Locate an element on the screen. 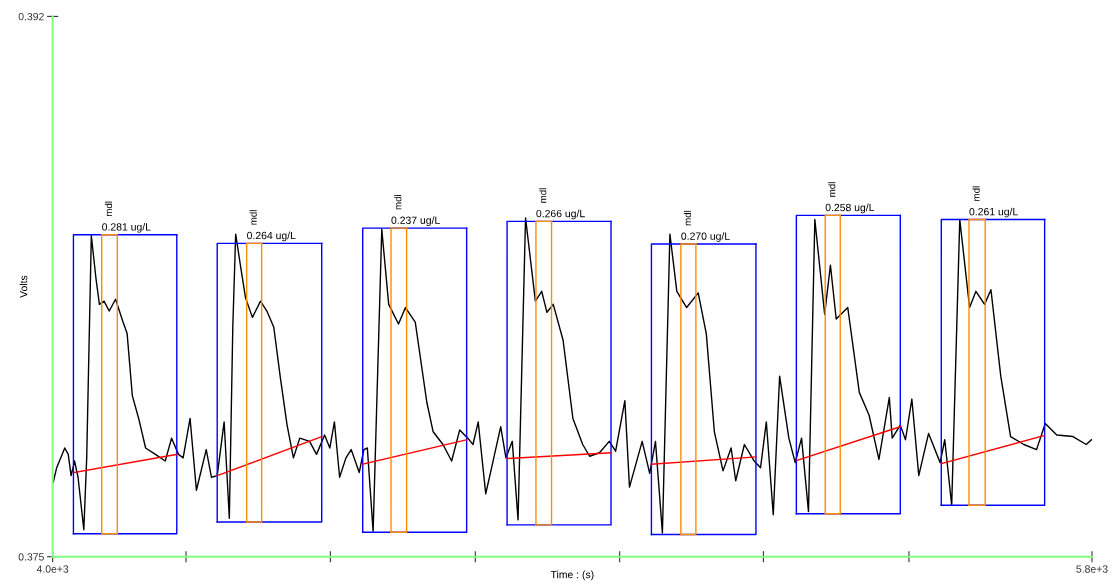  y-tick-label: 0.375 is located at coordinates (31, 557).